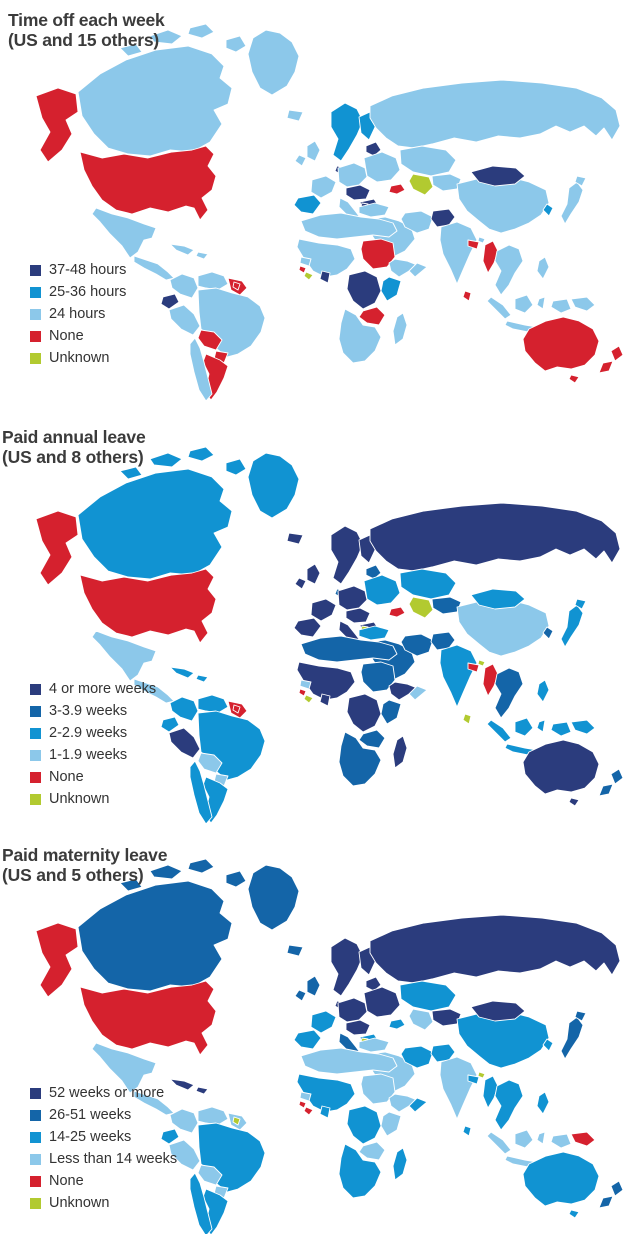 The height and width of the screenshot is (1234, 640). I want to click on region-baltics, so click(373, 984).